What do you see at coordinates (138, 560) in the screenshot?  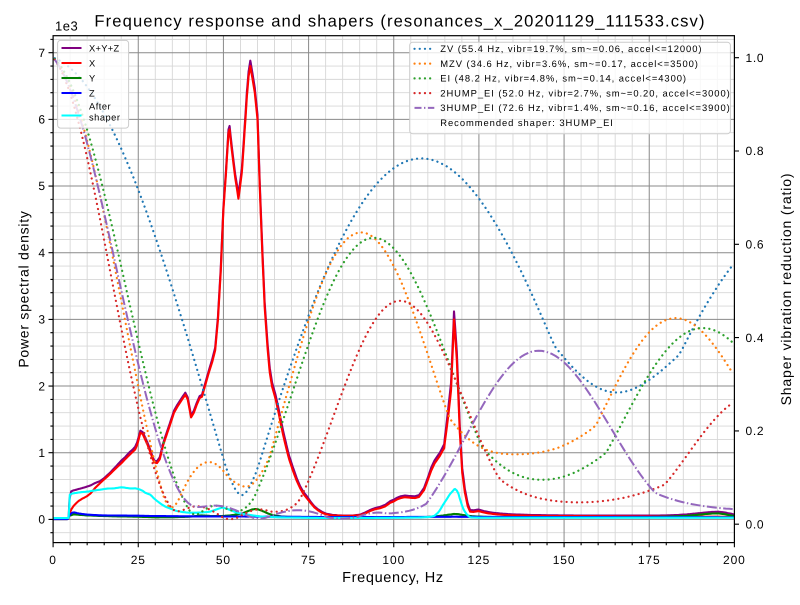 I see `svg-text: 25` at bounding box center [138, 560].